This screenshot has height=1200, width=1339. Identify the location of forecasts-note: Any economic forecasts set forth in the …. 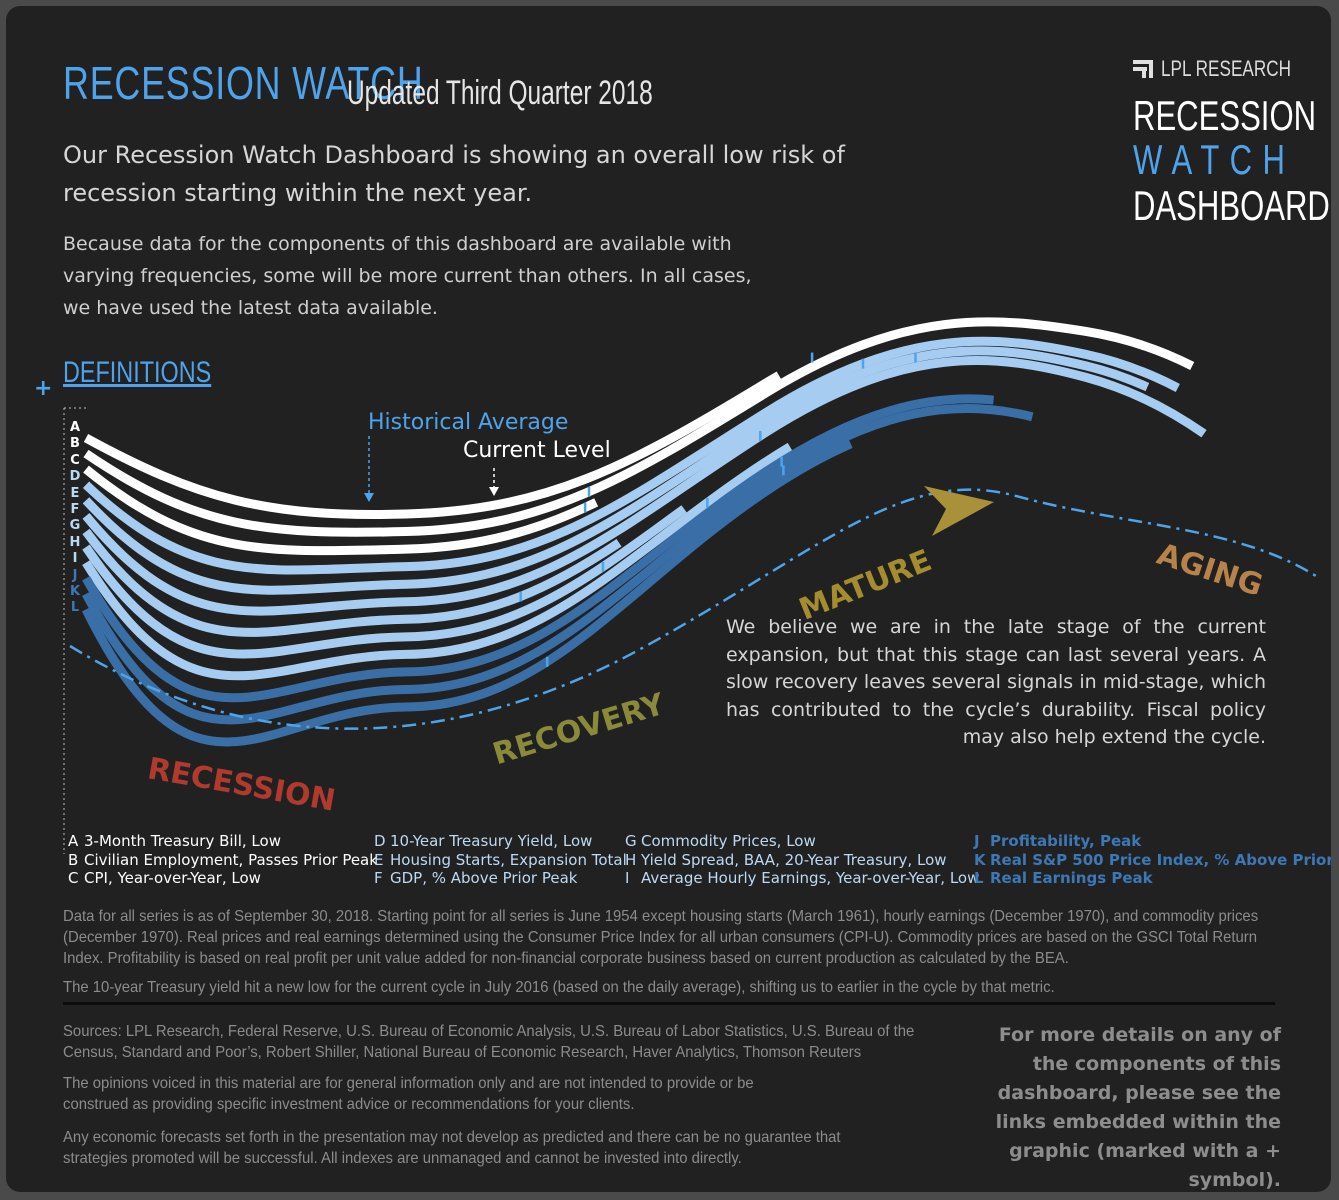
(452, 1148).